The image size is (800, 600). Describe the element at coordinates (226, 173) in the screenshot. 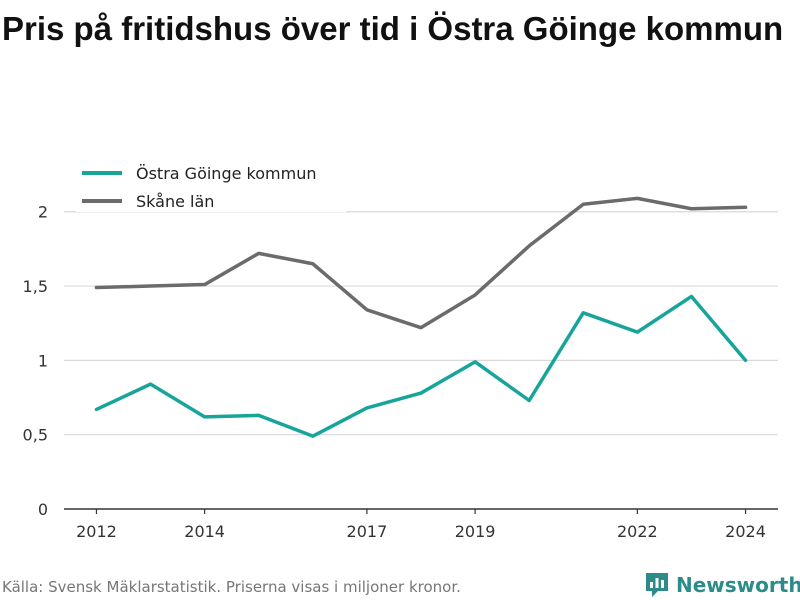

I see `legend-label: Östra Göinge kommun` at that location.